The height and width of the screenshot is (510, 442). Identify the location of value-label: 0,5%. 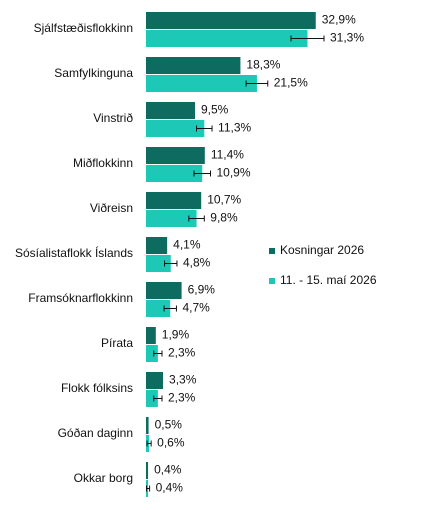
(169, 425).